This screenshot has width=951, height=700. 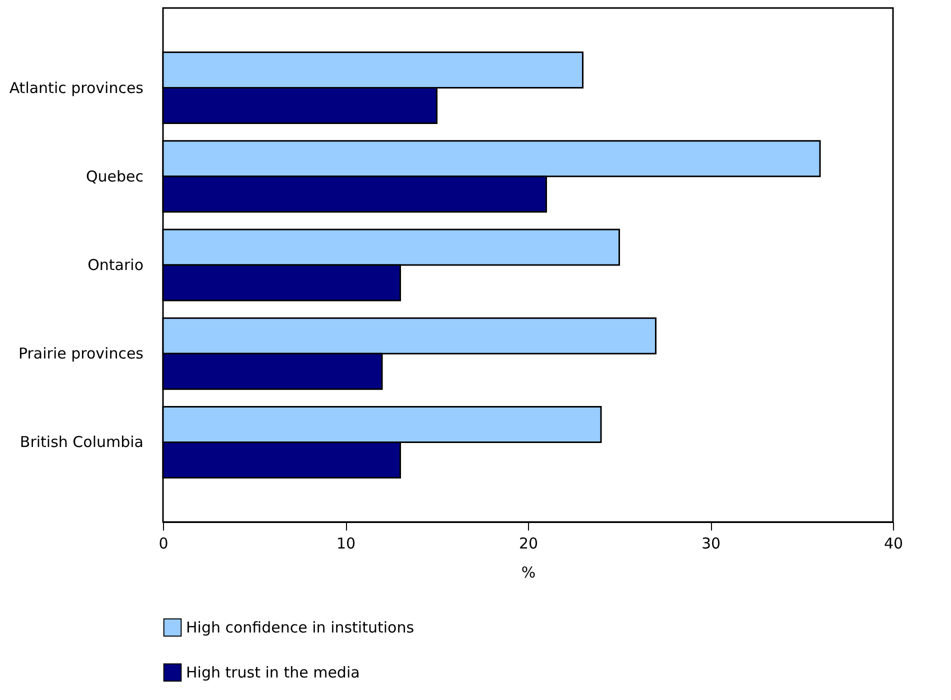 What do you see at coordinates (81, 353) in the screenshot?
I see `y-tick-label: Prairie provinces` at bounding box center [81, 353].